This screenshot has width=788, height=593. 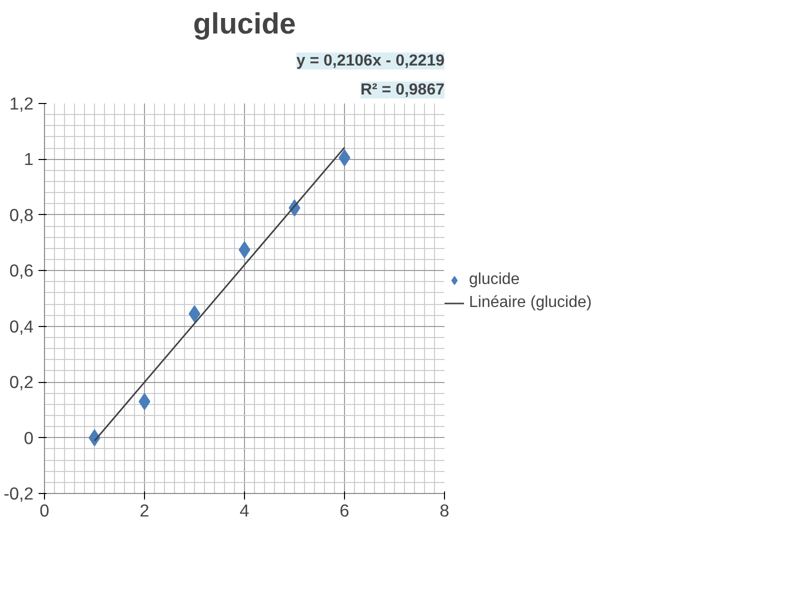 What do you see at coordinates (370, 61) in the screenshot?
I see `text: y = 0,2106x - 0,2219` at bounding box center [370, 61].